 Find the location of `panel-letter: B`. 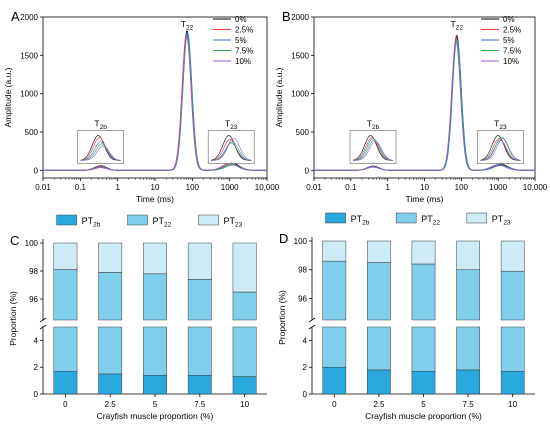

panel-letter: B is located at coordinates (286, 16).